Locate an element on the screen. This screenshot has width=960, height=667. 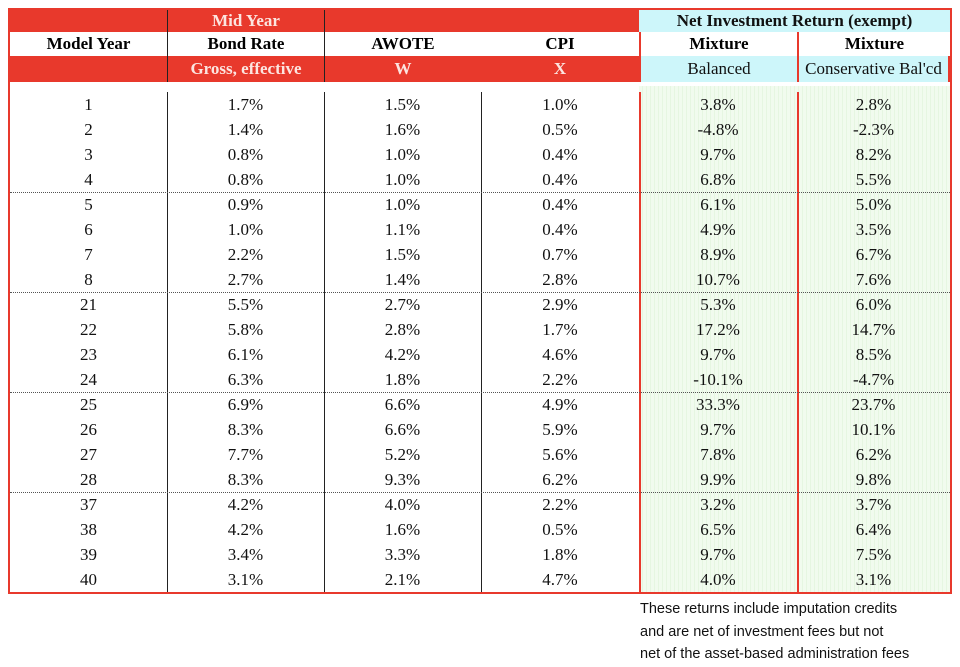
net-investment-return-header: Net Investment Return (exempt) is located at coordinates (794, 21).